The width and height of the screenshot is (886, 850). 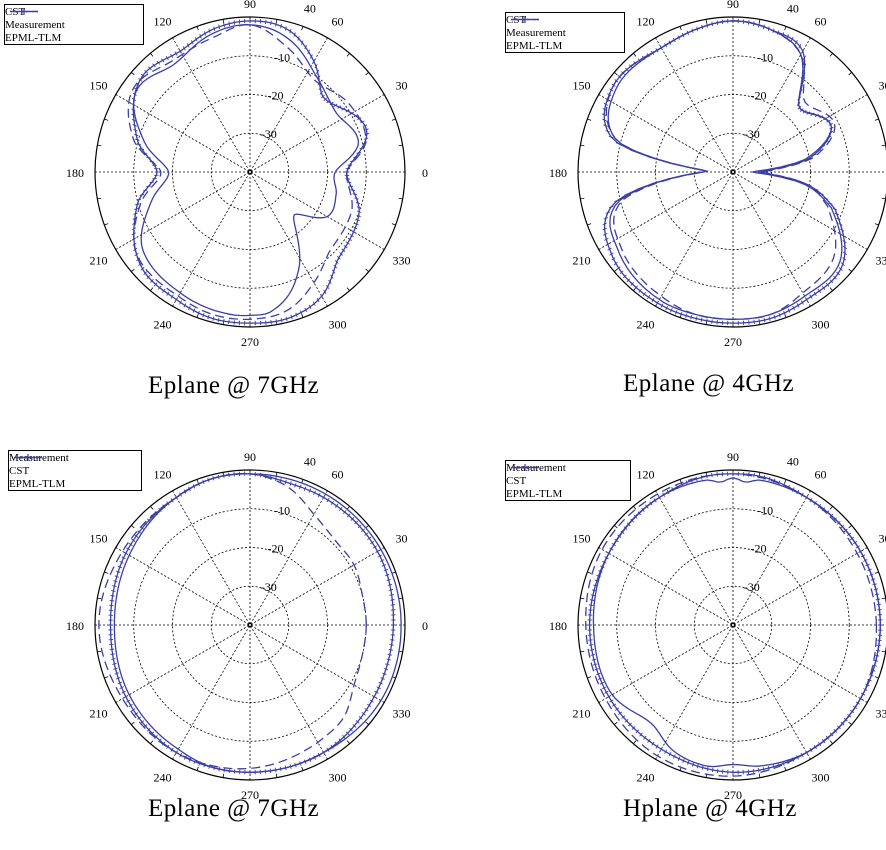 What do you see at coordinates (338, 21) in the screenshot?
I see `angle-tick-label: 60` at bounding box center [338, 21].